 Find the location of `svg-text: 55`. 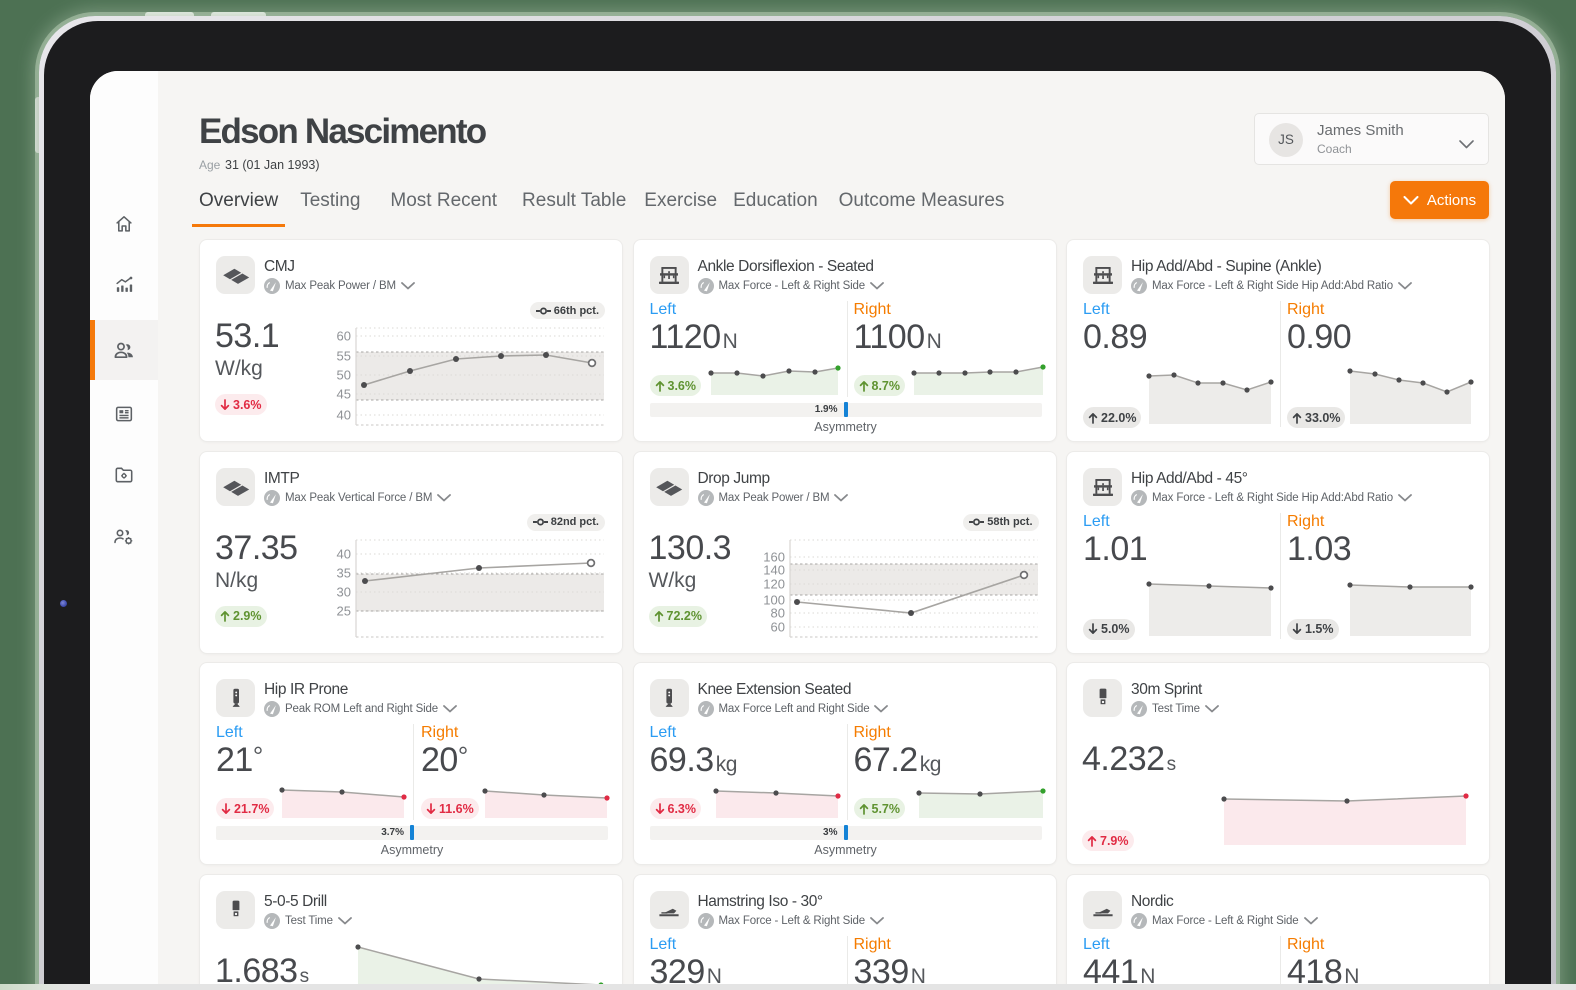

svg-text: 55 is located at coordinates (344, 356).